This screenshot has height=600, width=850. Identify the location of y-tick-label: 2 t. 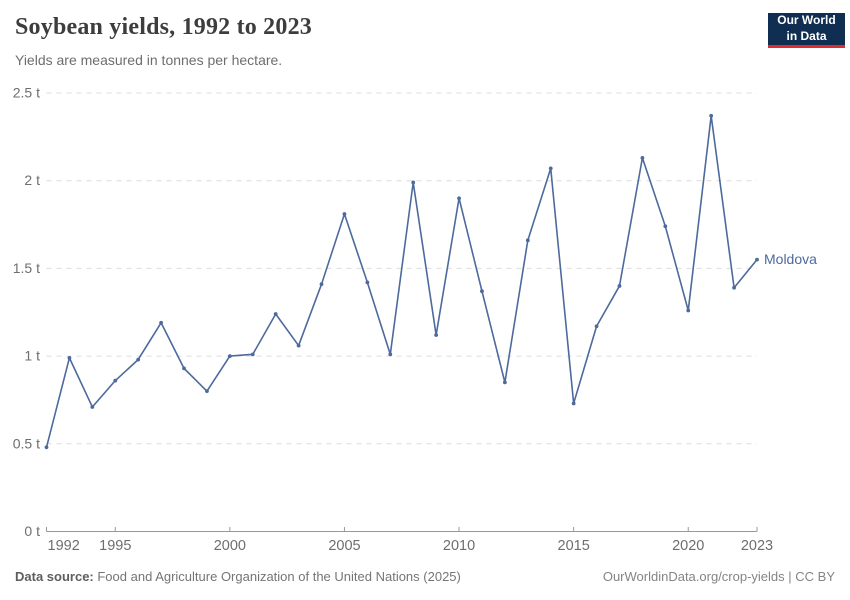
(32, 180).